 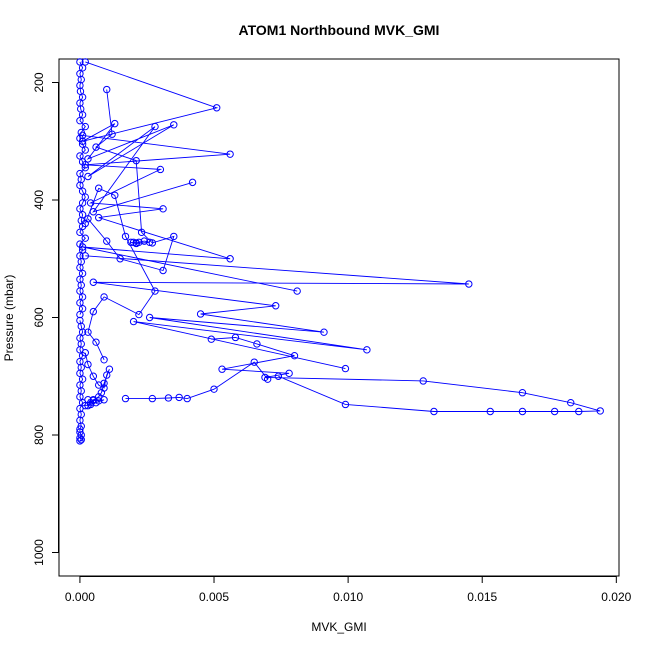 I want to click on x-tick-label: 0.005, so click(x=214, y=597).